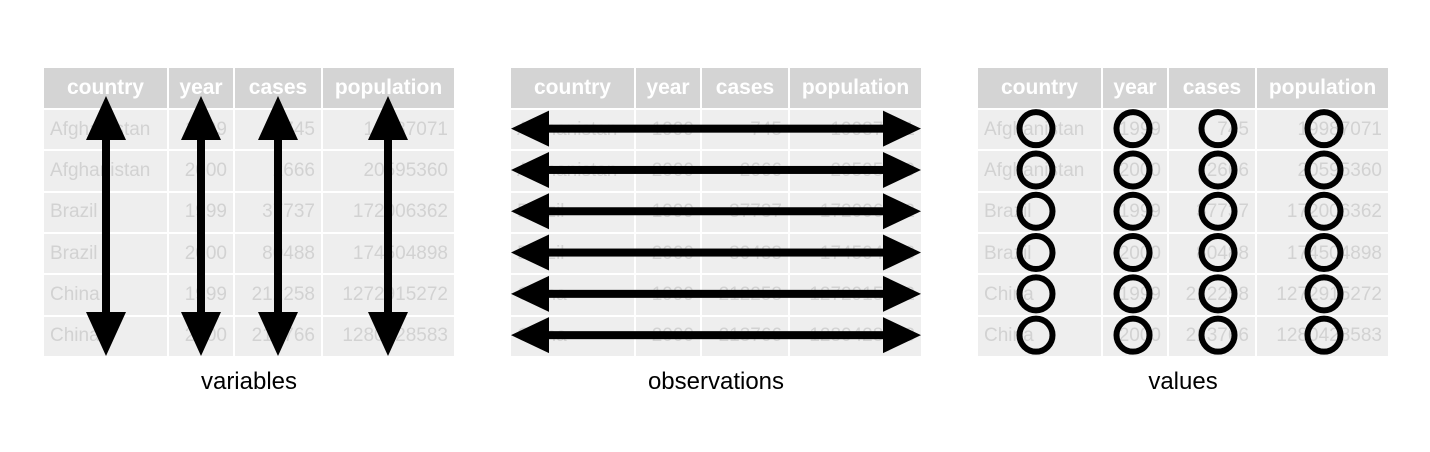 The width and height of the screenshot is (1430, 452). I want to click on variables-caption: variables, so click(249, 381).